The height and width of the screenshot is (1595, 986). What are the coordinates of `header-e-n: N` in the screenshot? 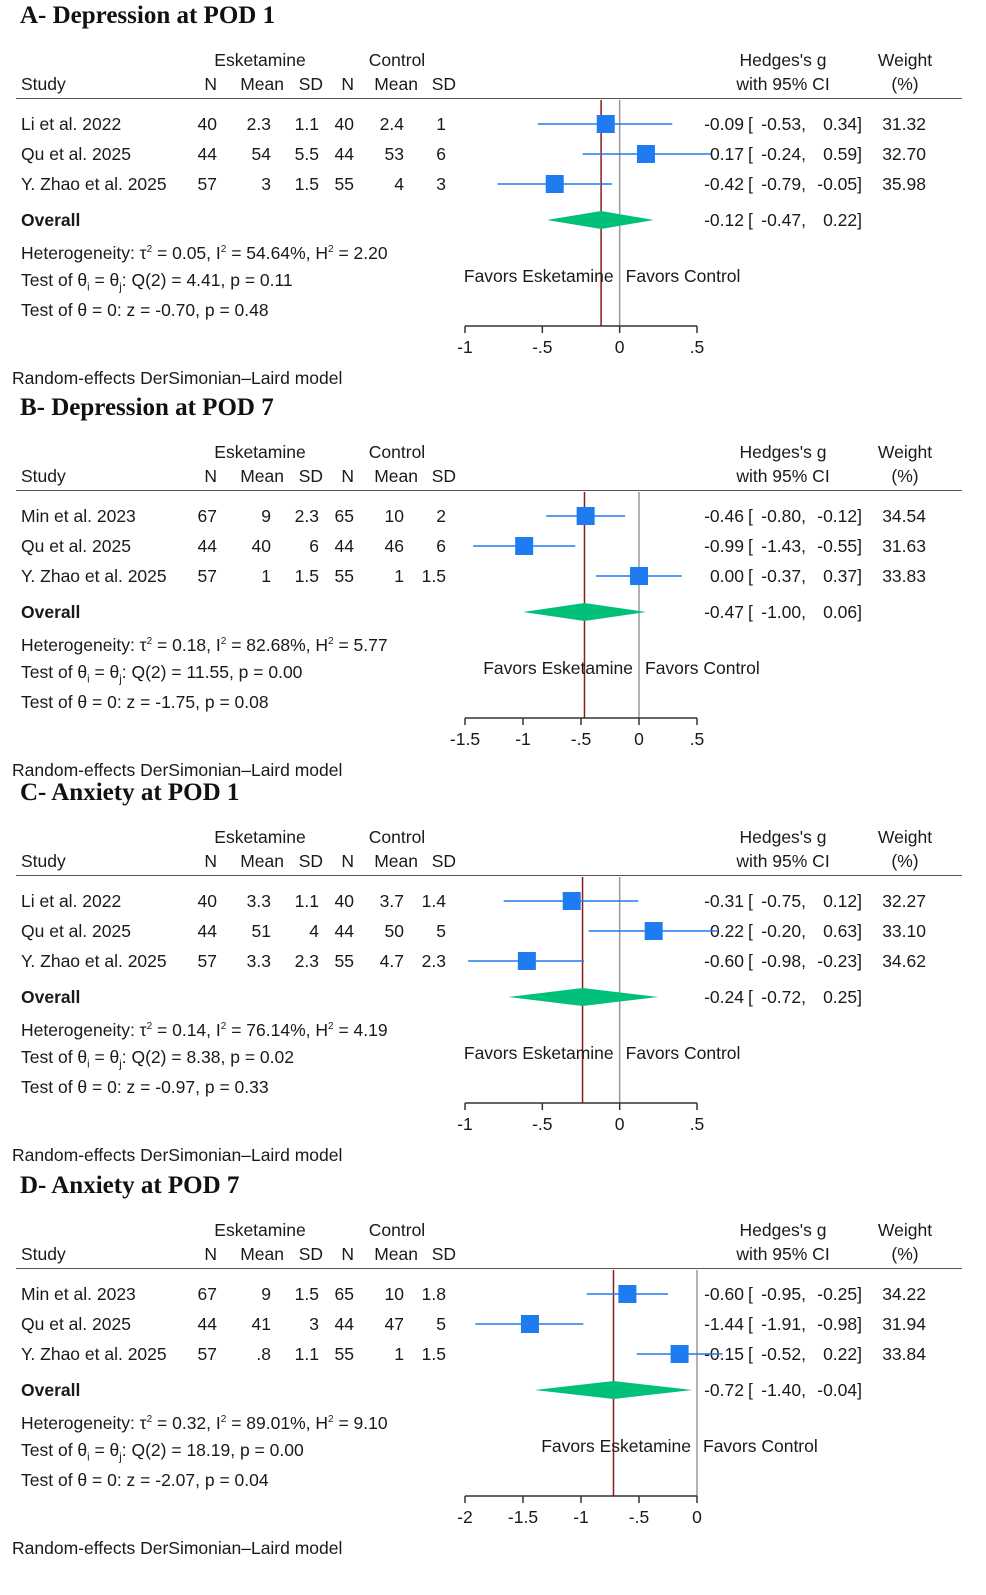 It's located at (210, 861).